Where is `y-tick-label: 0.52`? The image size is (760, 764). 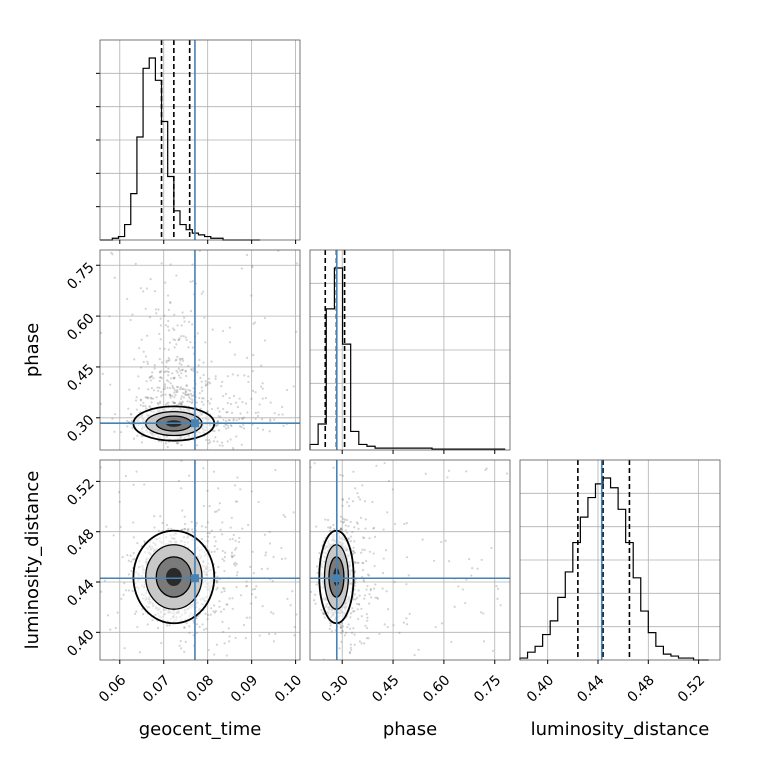 y-tick-label: 0.52 is located at coordinates (80, 492).